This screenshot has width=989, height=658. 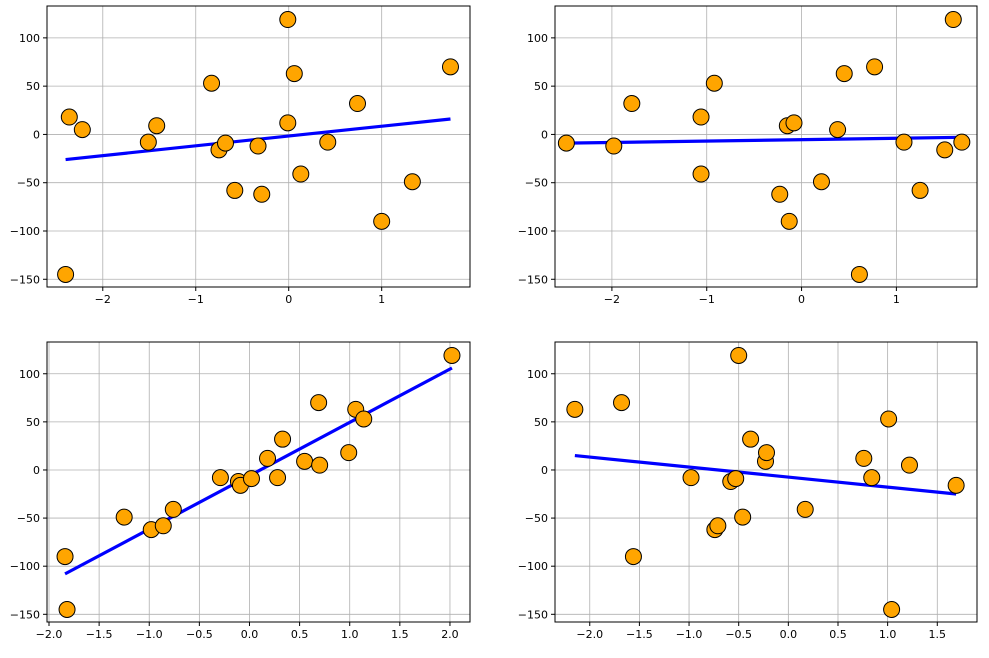 What do you see at coordinates (738, 634) in the screenshot?
I see `x-tick-label: −0.5` at bounding box center [738, 634].